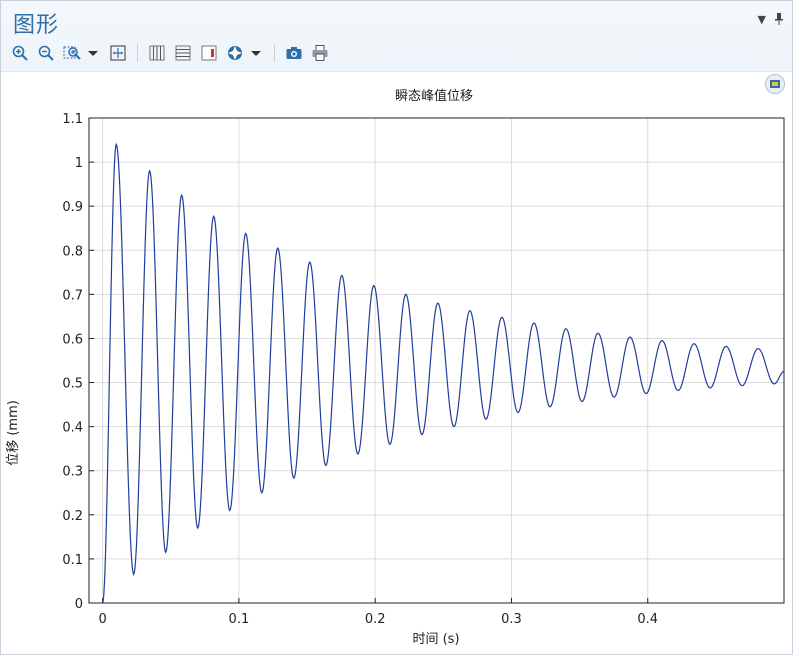  I want to click on zoom-extents-icon, so click(118, 53).